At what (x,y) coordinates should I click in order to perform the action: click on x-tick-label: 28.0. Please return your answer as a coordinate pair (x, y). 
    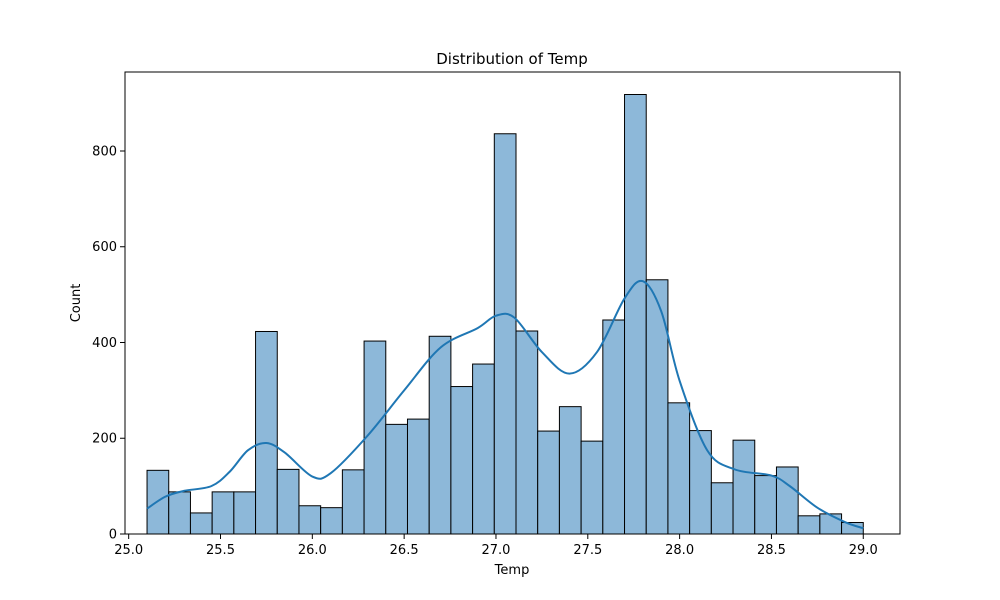
    Looking at the image, I should click on (679, 550).